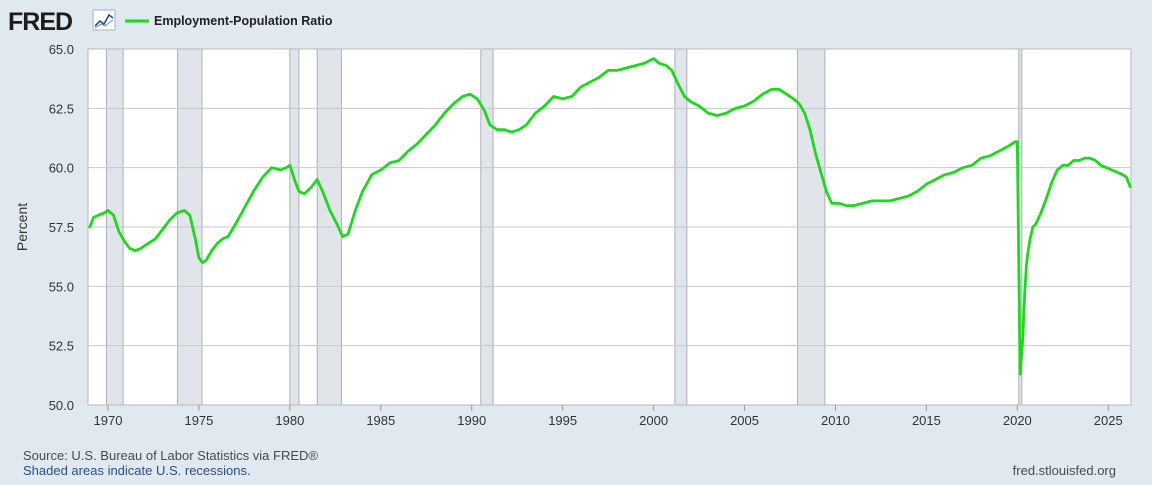  I want to click on x-tick-label: 2015, so click(926, 420).